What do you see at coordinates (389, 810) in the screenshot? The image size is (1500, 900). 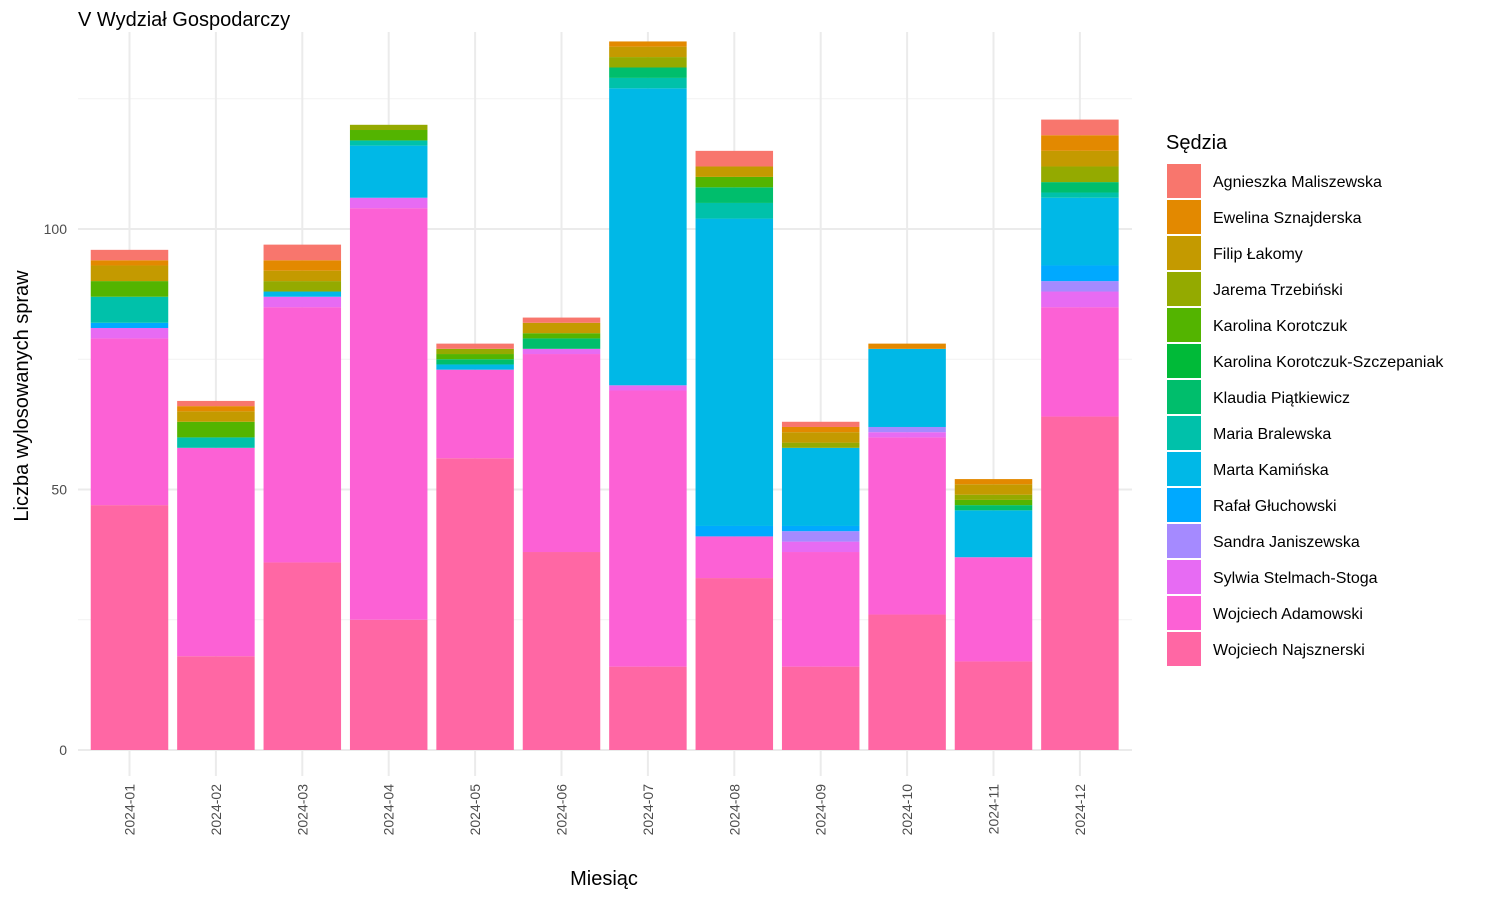 I see `x-tick-label: 2024-04` at bounding box center [389, 810].